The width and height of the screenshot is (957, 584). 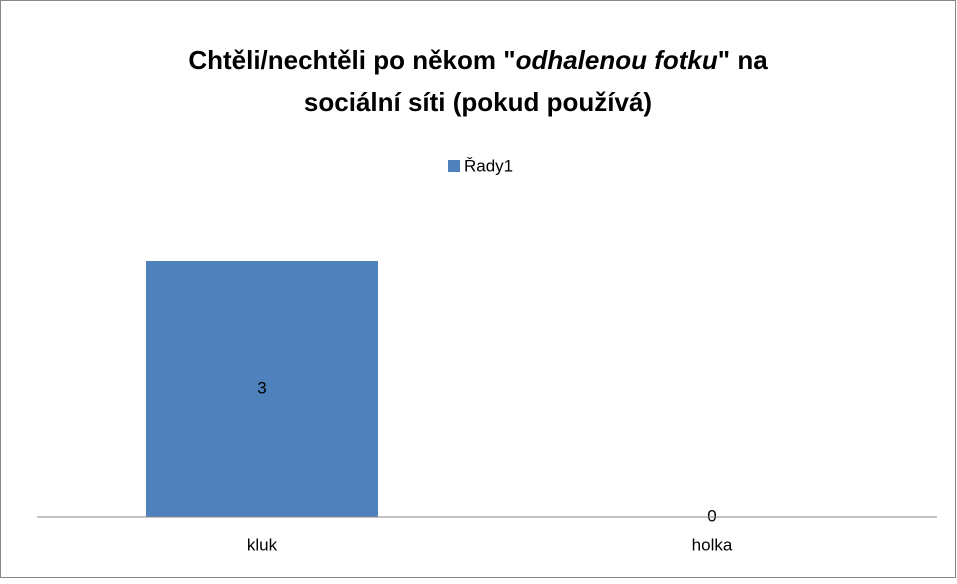 I want to click on legend-label: Řady1, so click(x=488, y=165).